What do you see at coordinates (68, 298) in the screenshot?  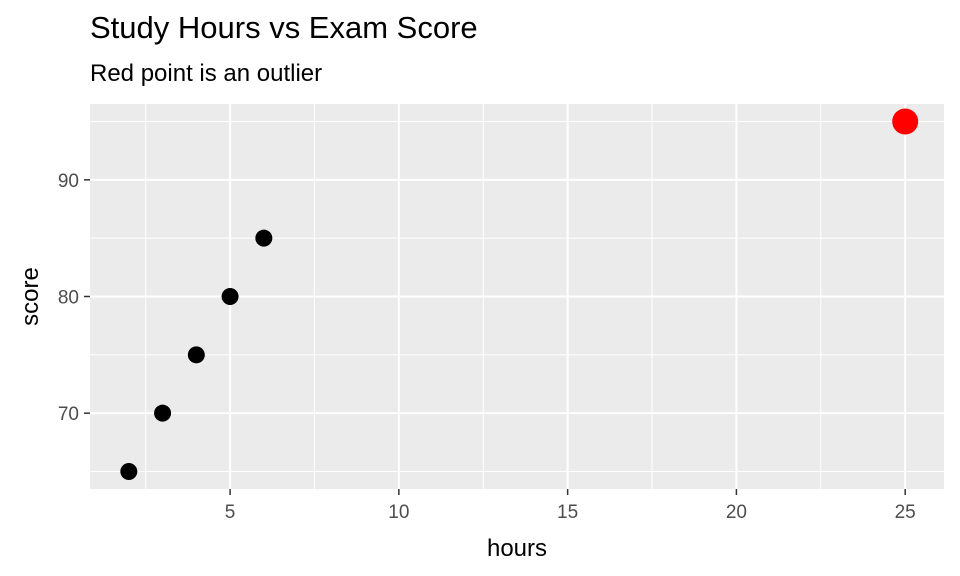 I see `y-tick-label: 80` at bounding box center [68, 298].